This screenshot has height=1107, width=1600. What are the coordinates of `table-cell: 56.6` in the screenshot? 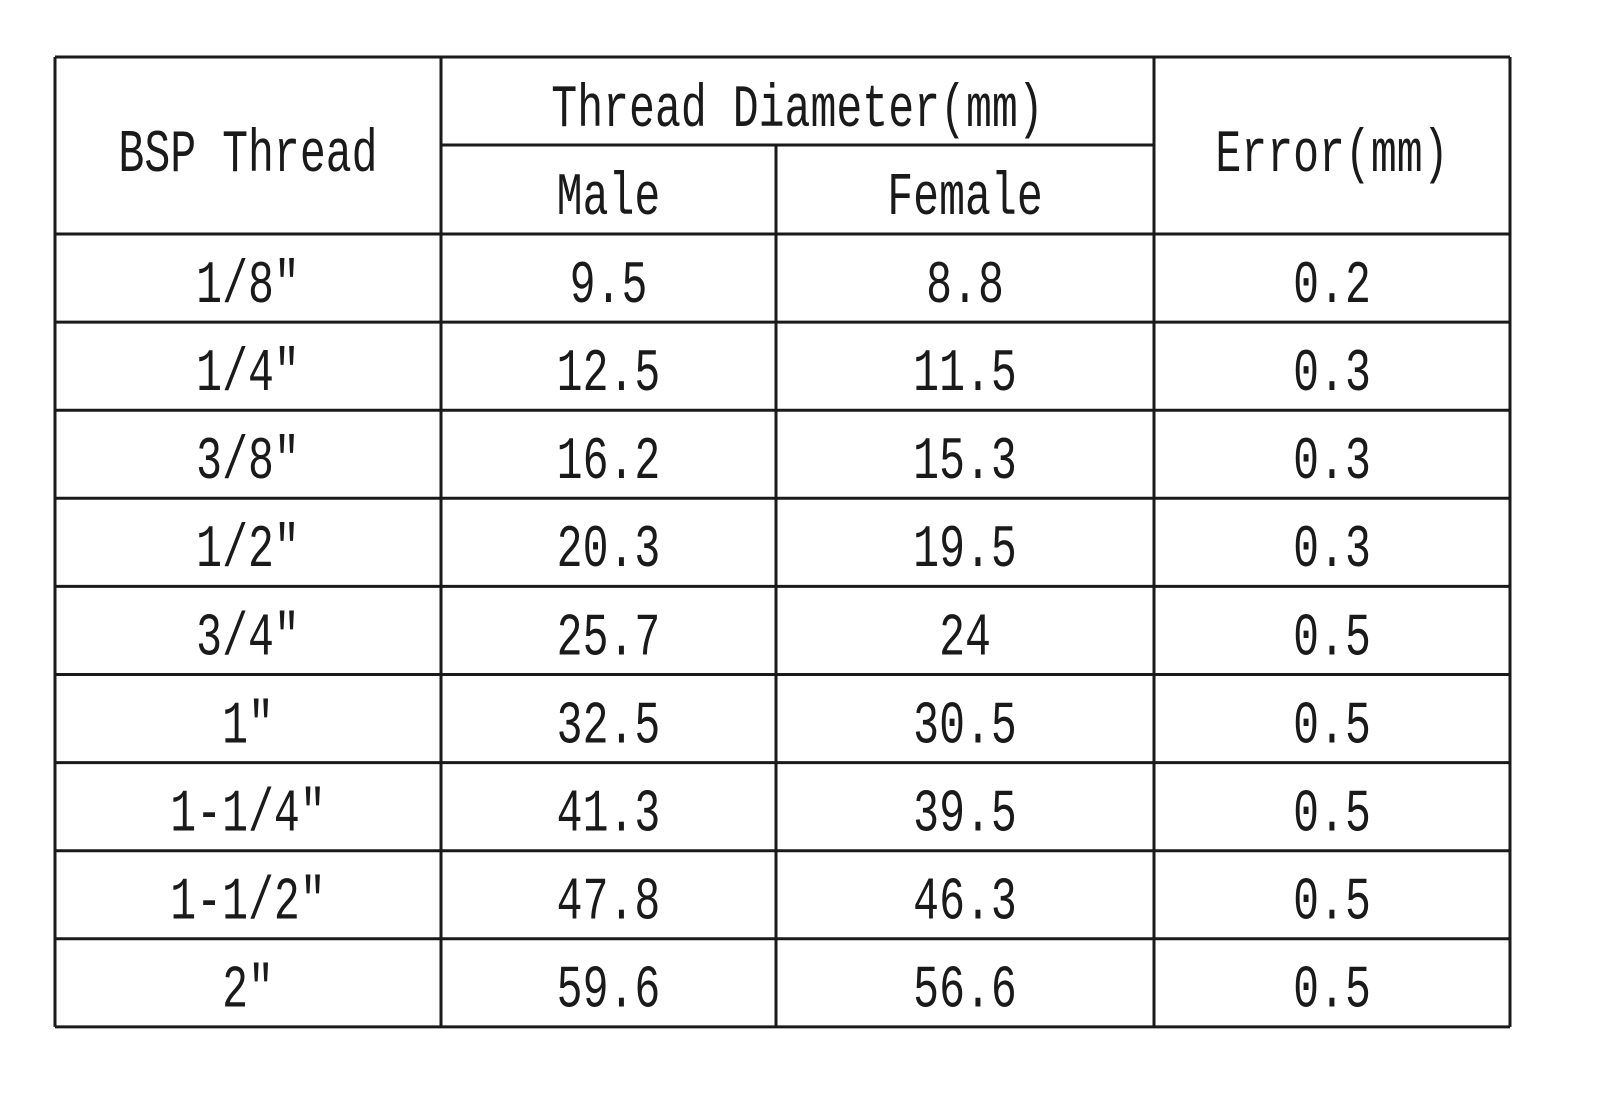 It's located at (965, 990).